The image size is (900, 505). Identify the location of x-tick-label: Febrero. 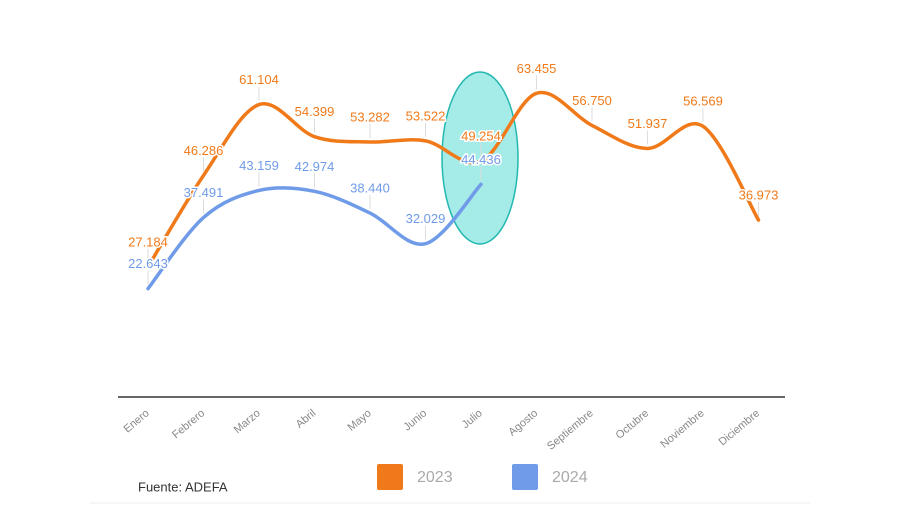
(188, 424).